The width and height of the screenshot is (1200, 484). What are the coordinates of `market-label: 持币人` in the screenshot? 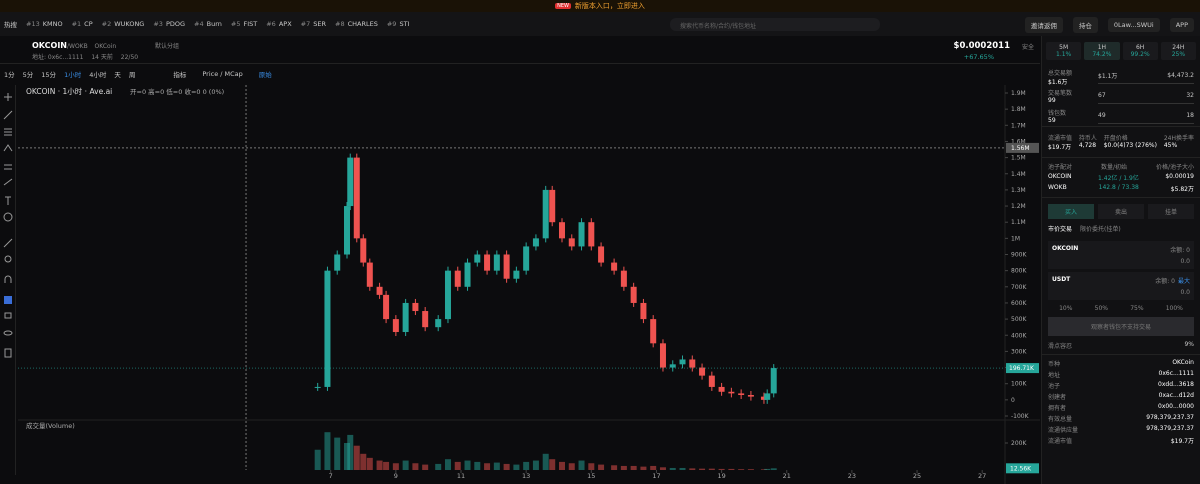 It's located at (1087, 138).